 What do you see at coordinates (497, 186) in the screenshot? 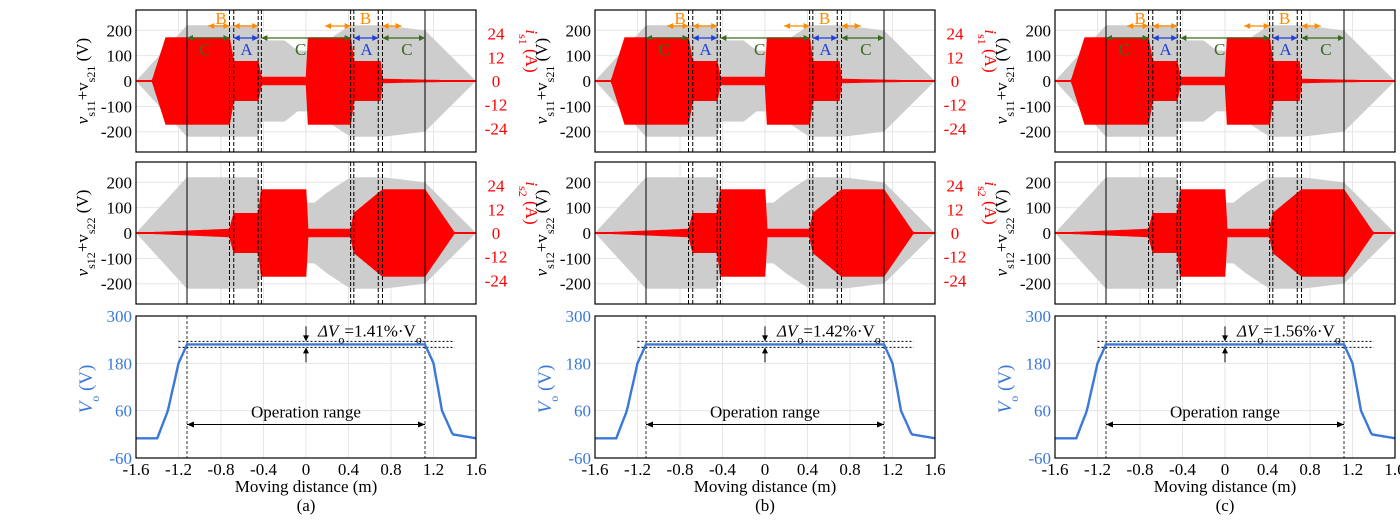
I see `y2-tick-label: 24` at bounding box center [497, 186].